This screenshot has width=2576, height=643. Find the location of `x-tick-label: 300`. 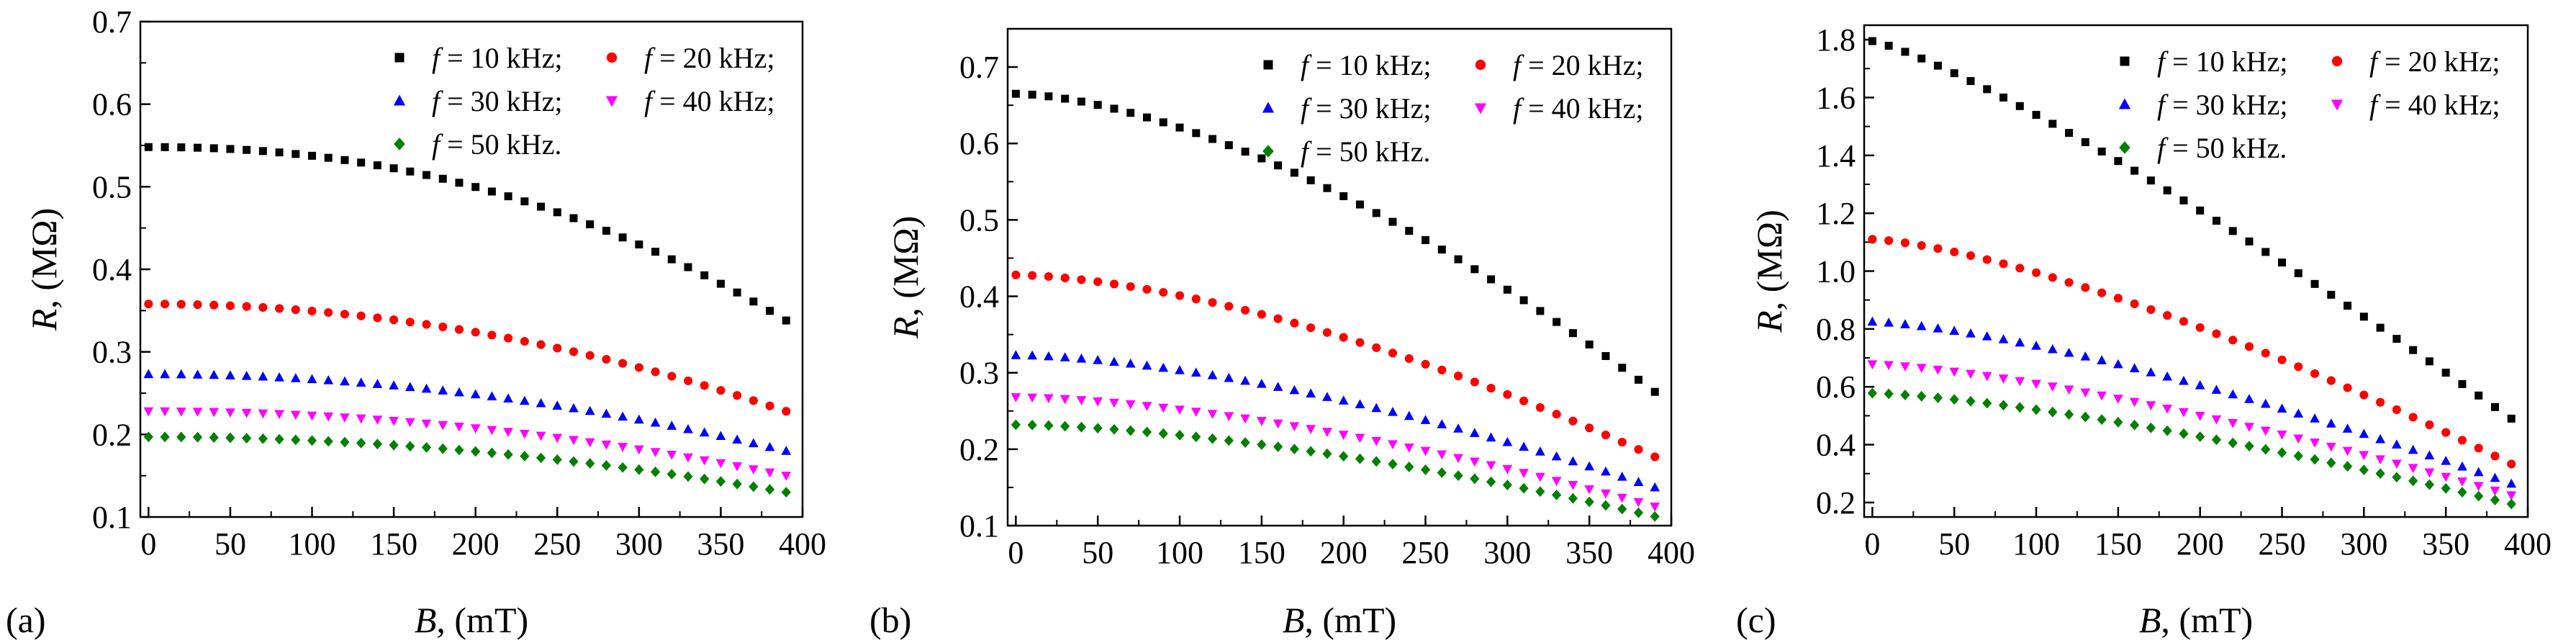

x-tick-label: 300 is located at coordinates (1507, 552).